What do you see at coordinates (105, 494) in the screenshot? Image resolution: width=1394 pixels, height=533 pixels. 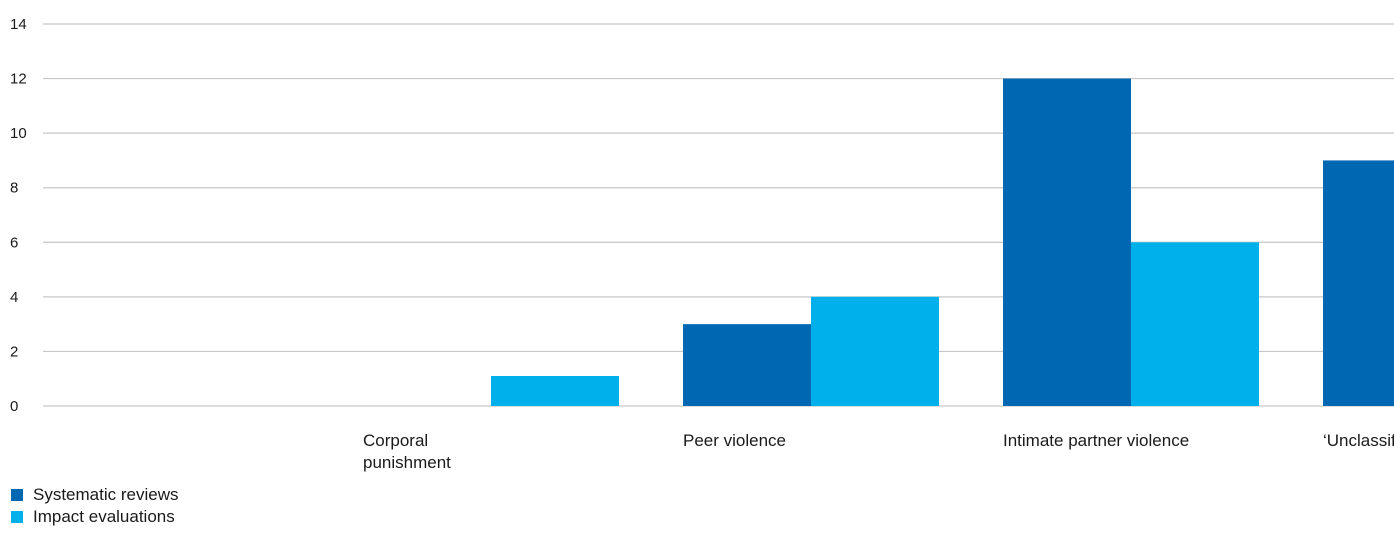 I see `legend-label: Systematic reviews` at bounding box center [105, 494].